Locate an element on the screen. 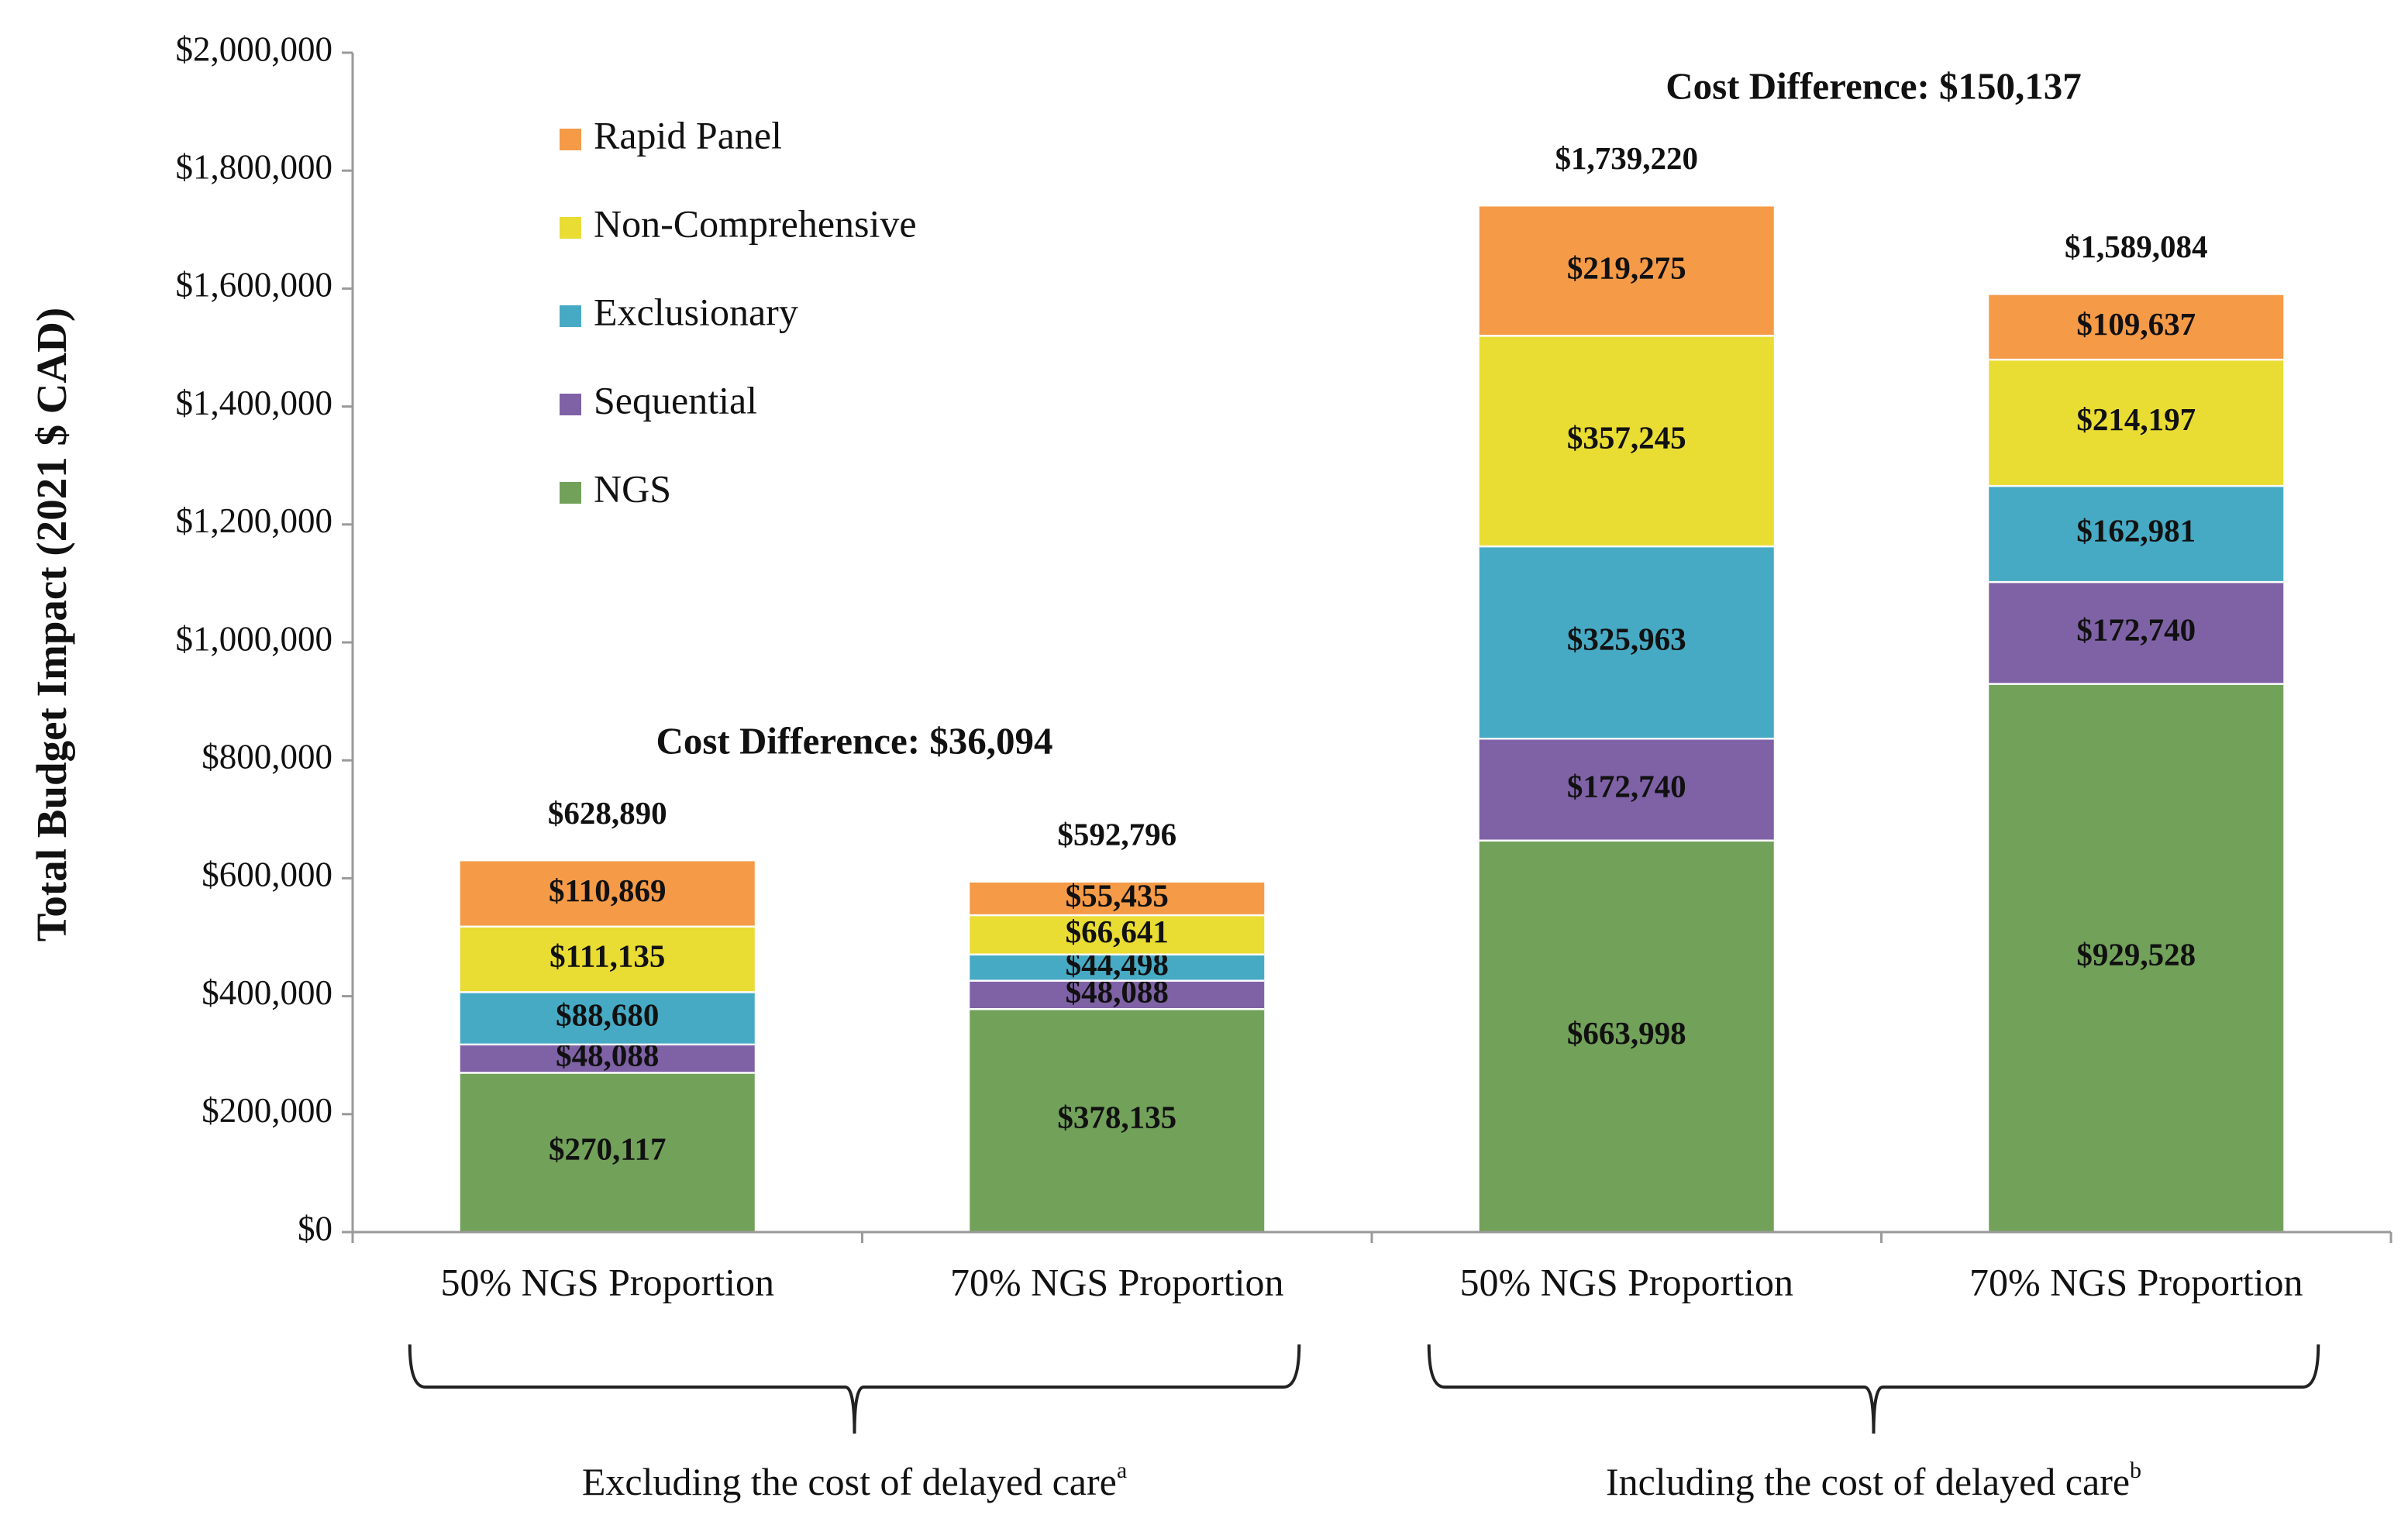  bar-value-label: $110,869 is located at coordinates (608, 891).